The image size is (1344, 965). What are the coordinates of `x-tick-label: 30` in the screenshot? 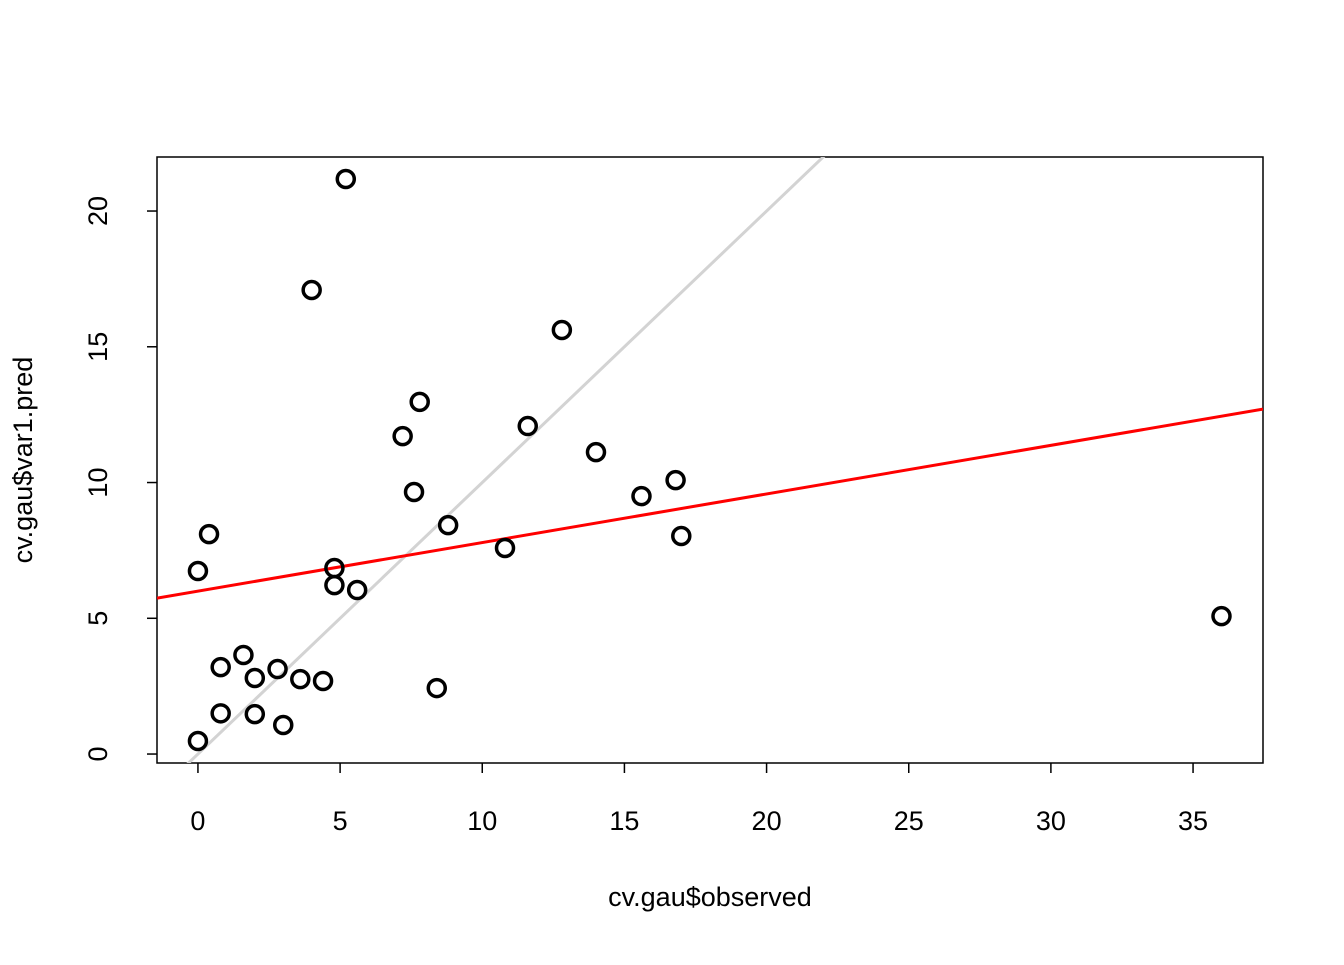 It's located at (1051, 821).